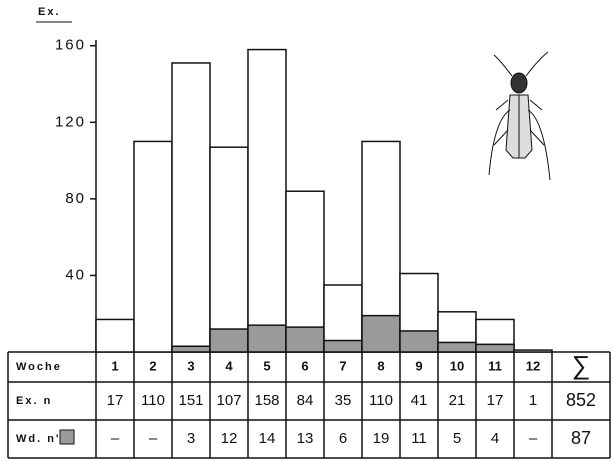  I want to click on table-value: 6, so click(343, 438).